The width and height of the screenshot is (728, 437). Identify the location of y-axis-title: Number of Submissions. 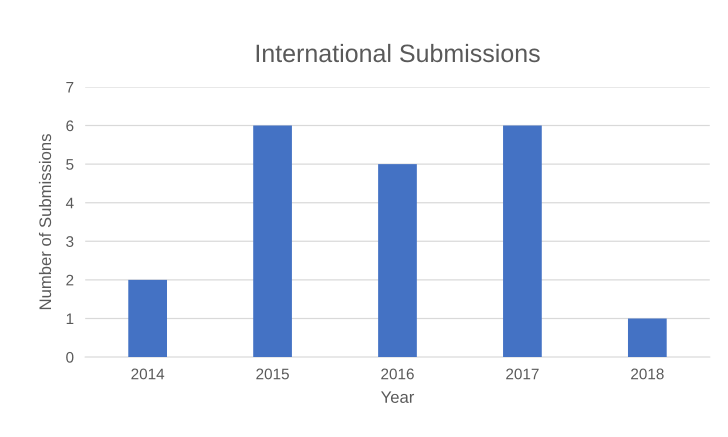
(45, 222).